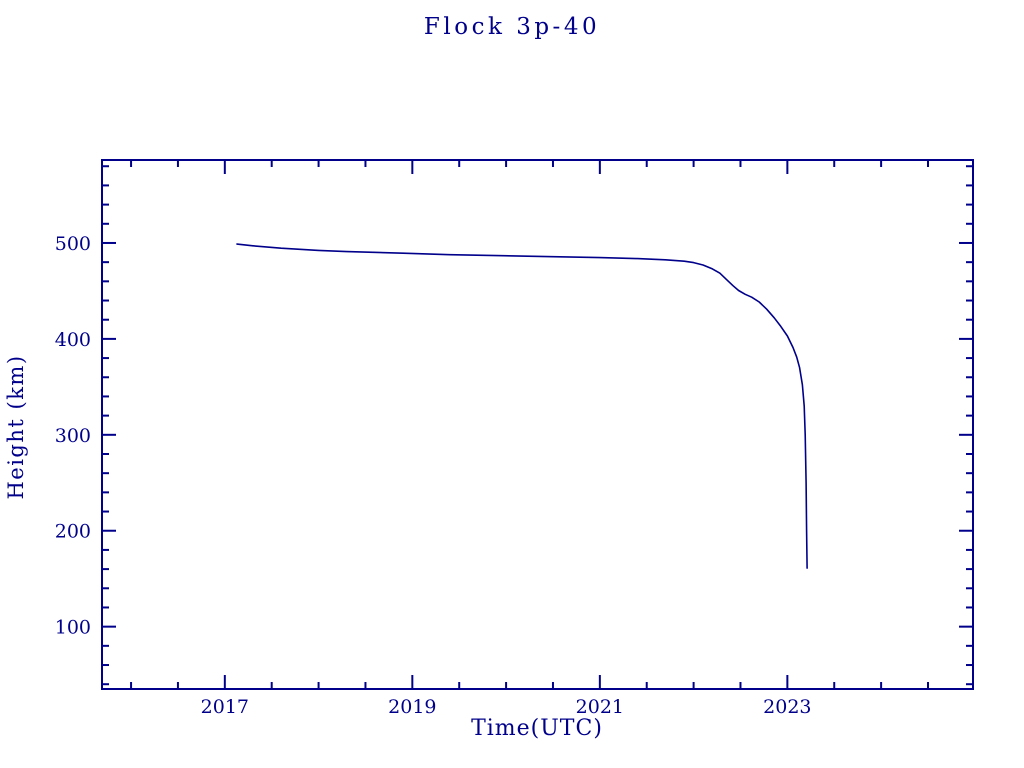 This screenshot has width=1024, height=768. I want to click on y-tick-label: 500, so click(73, 244).